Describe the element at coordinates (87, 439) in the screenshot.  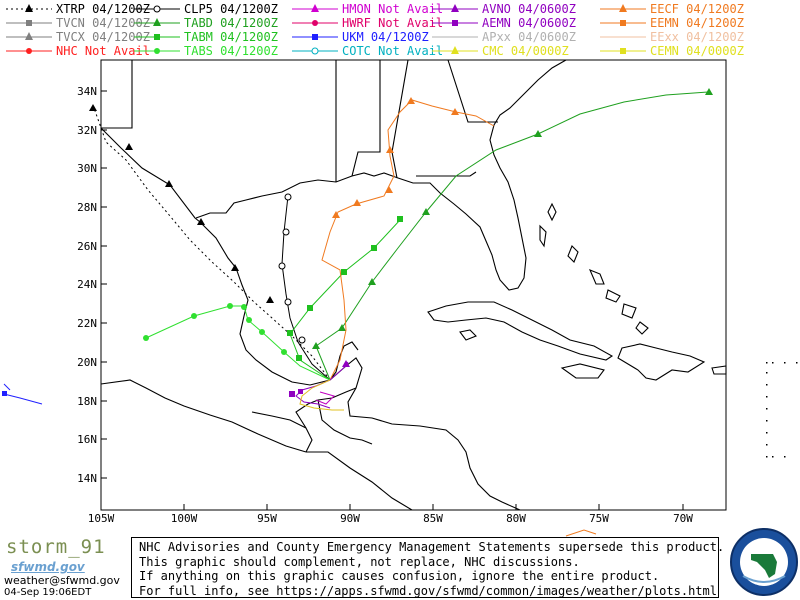
I see `lat-label: 16N` at that location.